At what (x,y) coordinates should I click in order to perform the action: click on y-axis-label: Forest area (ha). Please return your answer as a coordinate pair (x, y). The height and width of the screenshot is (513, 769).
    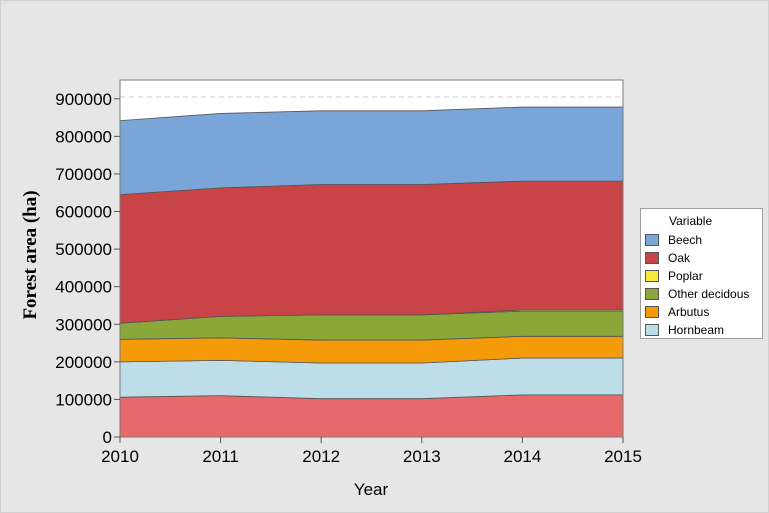
    Looking at the image, I should click on (30, 254).